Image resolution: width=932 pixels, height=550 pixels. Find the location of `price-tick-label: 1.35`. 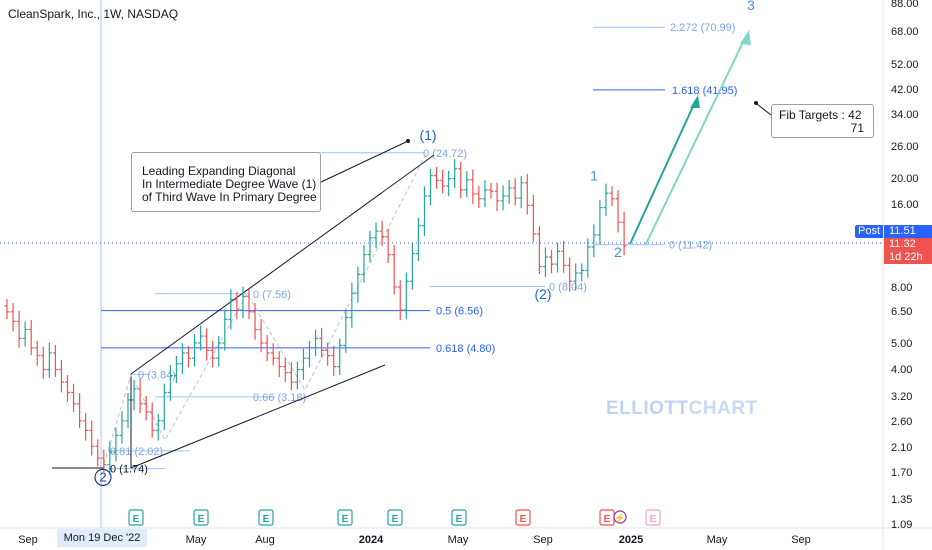

price-tick-label: 1.35 is located at coordinates (901, 500).